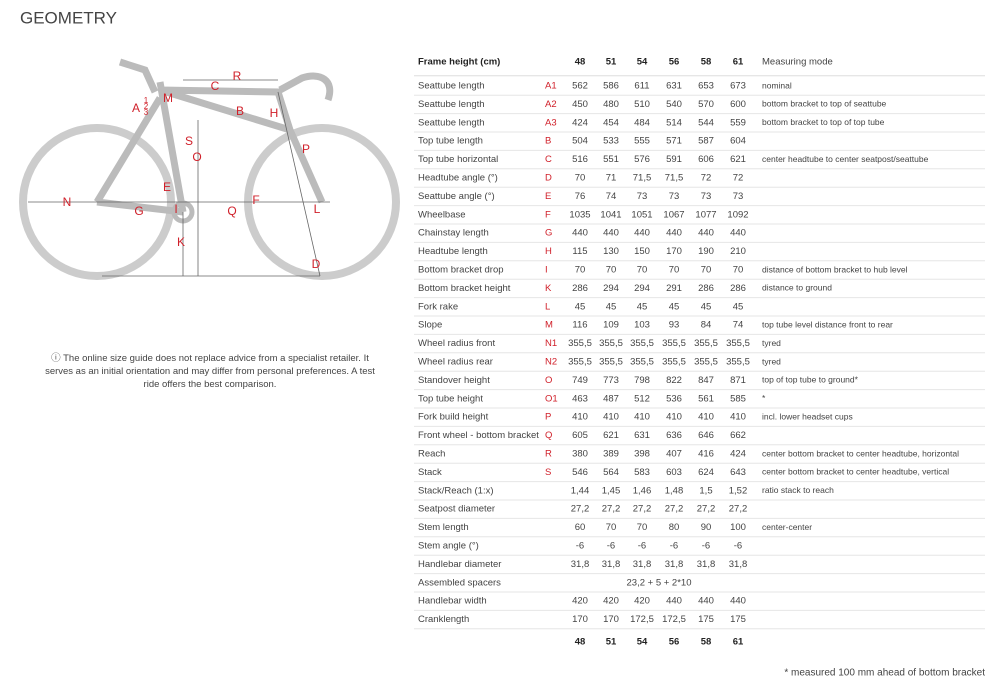 The height and width of the screenshot is (694, 999). Describe the element at coordinates (674, 288) in the screenshot. I see `row-value: 291` at that location.